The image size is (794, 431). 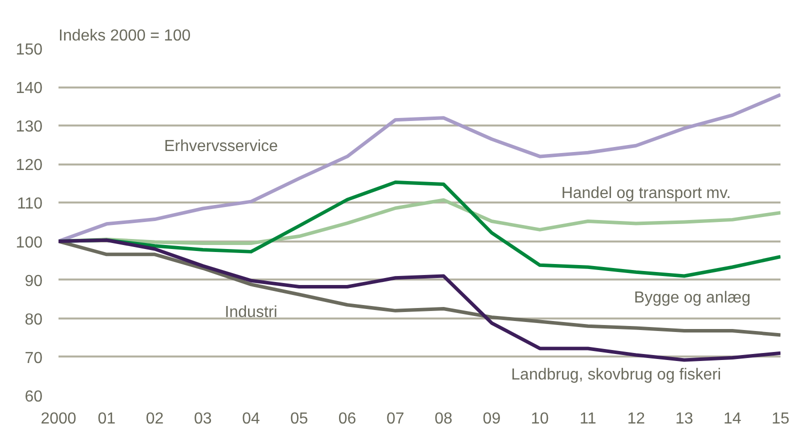 What do you see at coordinates (251, 312) in the screenshot?
I see `series-label: Industri` at bounding box center [251, 312].